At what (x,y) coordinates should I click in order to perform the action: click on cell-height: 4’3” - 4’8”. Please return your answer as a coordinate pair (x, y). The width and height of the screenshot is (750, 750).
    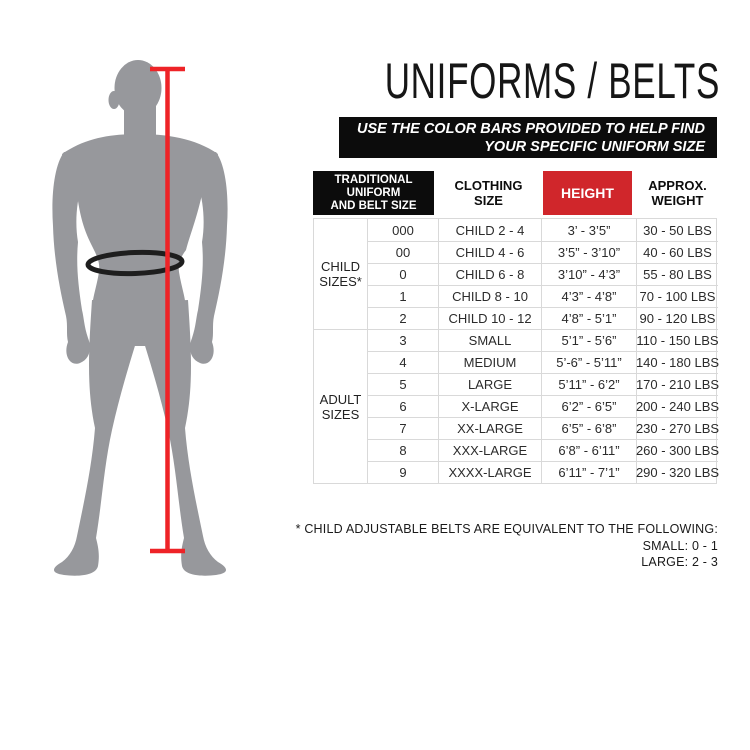
    Looking at the image, I should click on (588, 296).